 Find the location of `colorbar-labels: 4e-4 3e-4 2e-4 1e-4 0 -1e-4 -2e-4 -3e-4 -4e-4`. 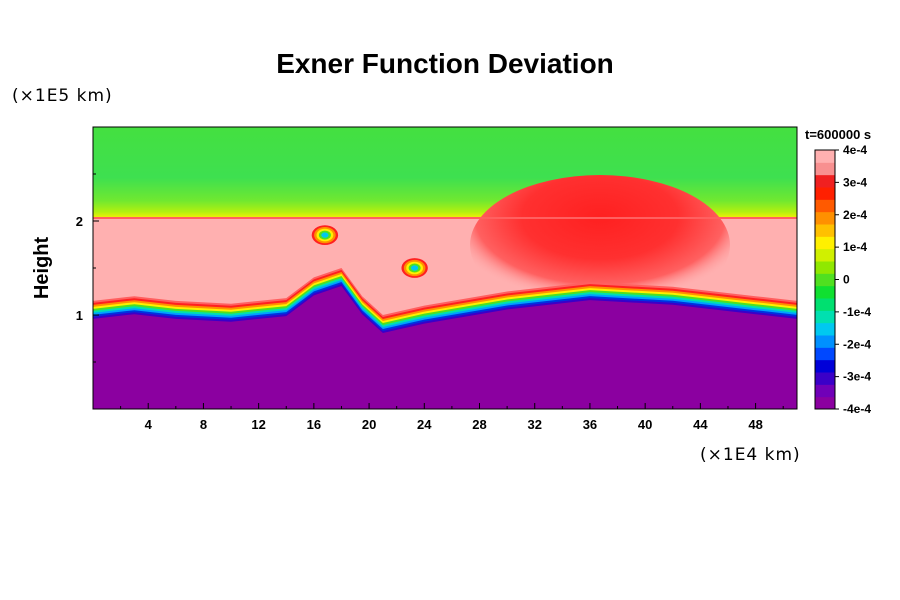

colorbar-labels: 4e-4 3e-4 2e-4 1e-4 0 -1e-4 -2e-4 -3e-4 -4e-4 is located at coordinates (853, 279).